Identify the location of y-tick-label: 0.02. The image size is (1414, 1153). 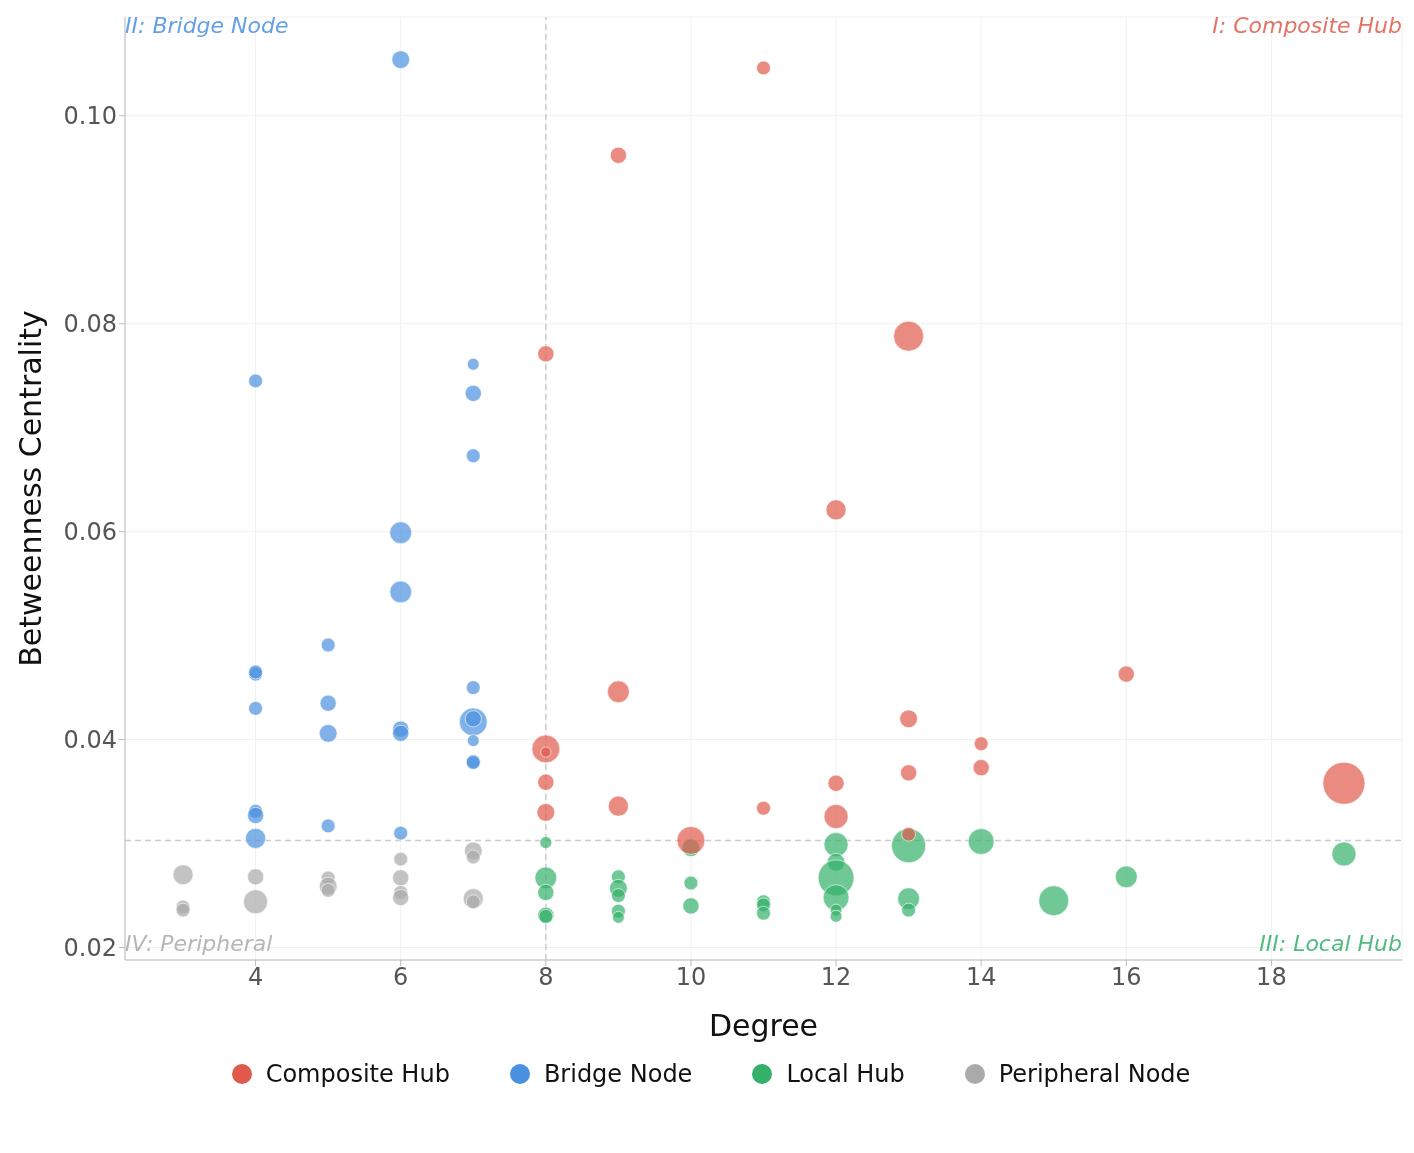
(90, 948).